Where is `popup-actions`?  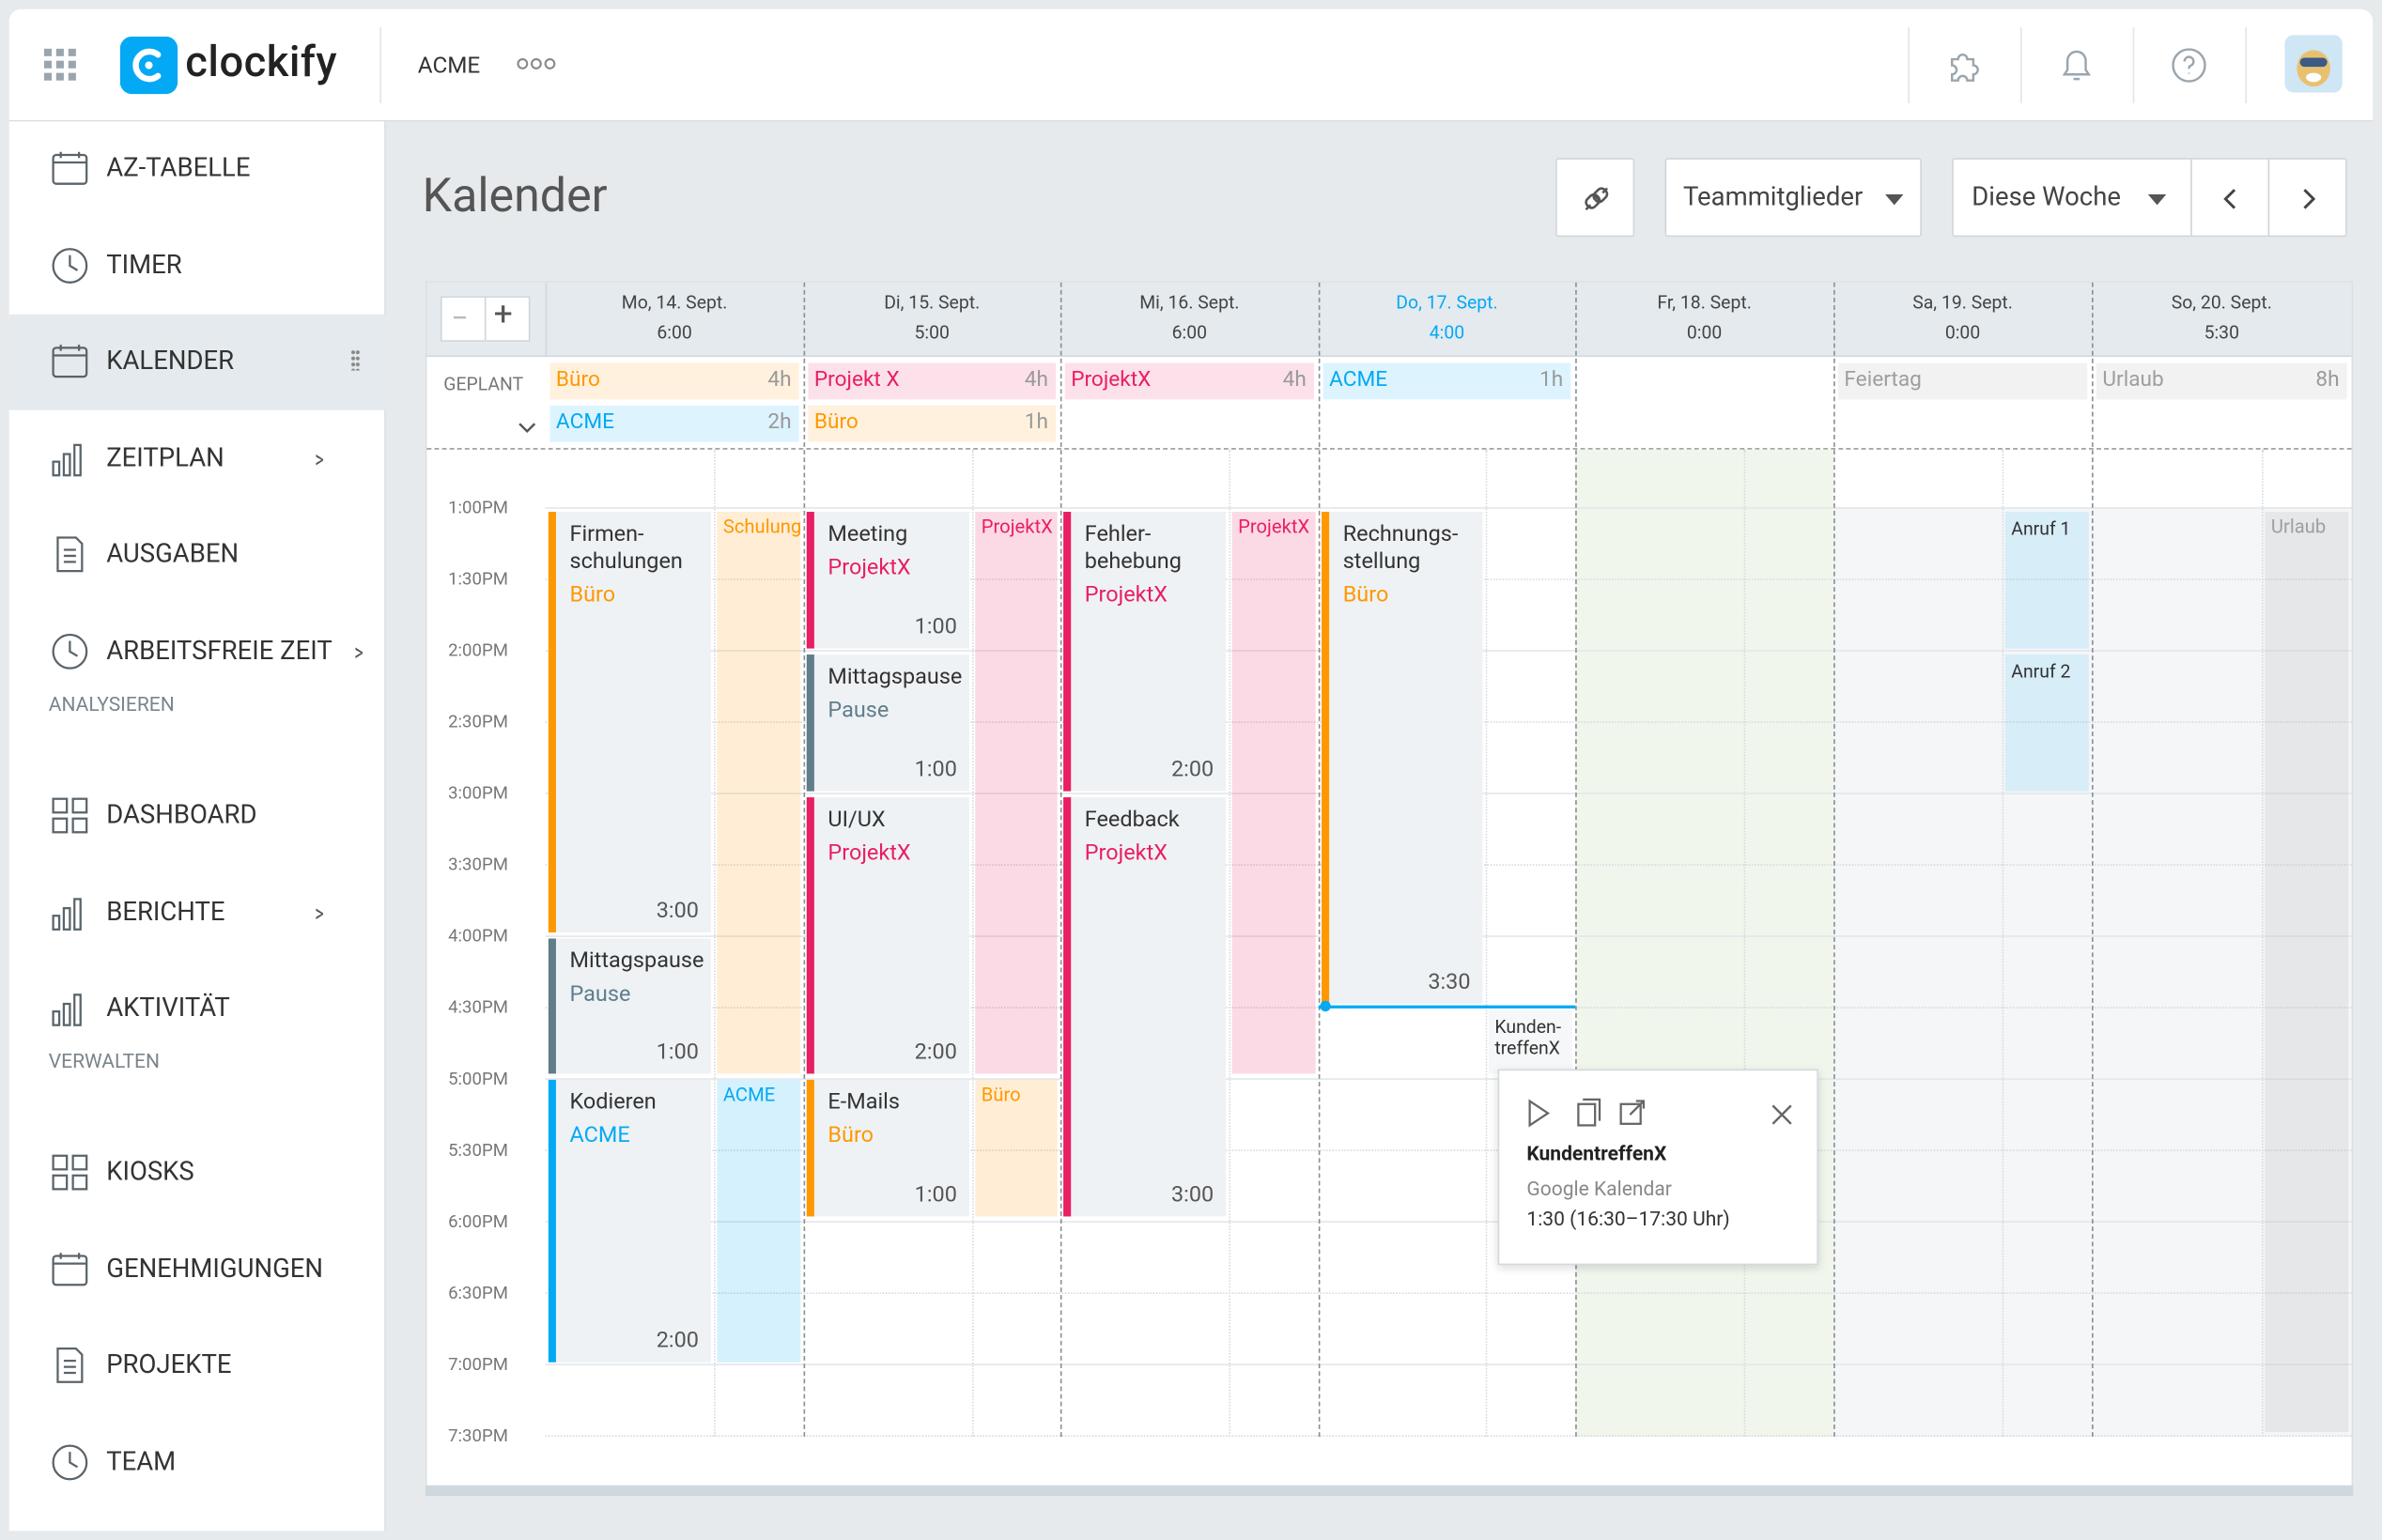
popup-actions is located at coordinates (1593, 1114).